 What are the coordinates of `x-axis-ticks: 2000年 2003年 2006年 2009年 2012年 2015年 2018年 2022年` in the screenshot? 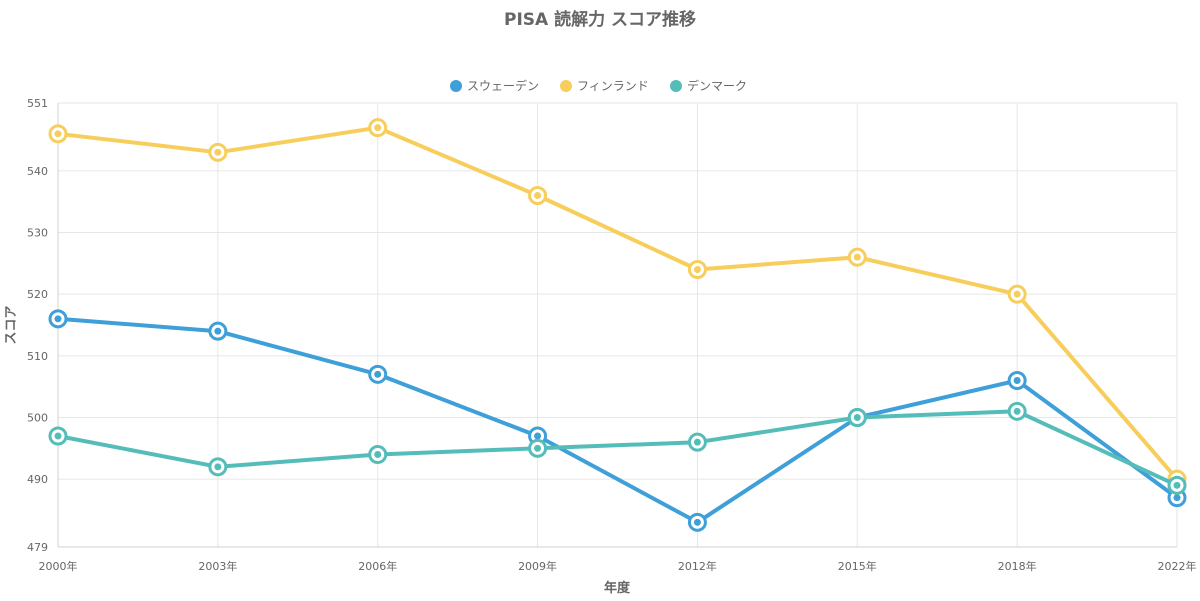 It's located at (618, 566).